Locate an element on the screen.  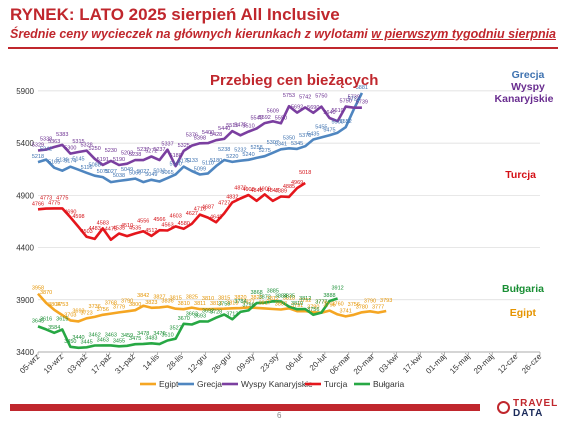
data-label: 5272 is located at coordinates (151, 151).